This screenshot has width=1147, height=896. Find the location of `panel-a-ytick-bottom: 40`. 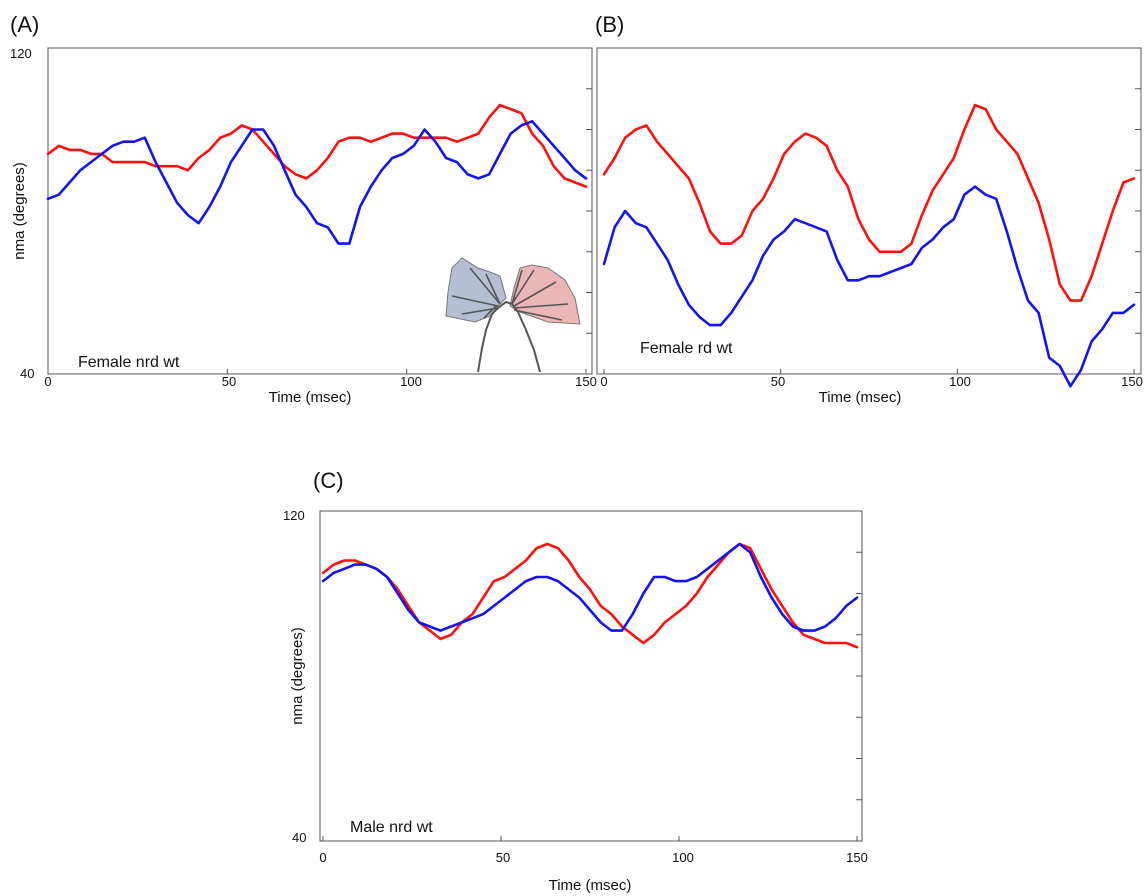

panel-a-ytick-bottom: 40 is located at coordinates (27, 373).